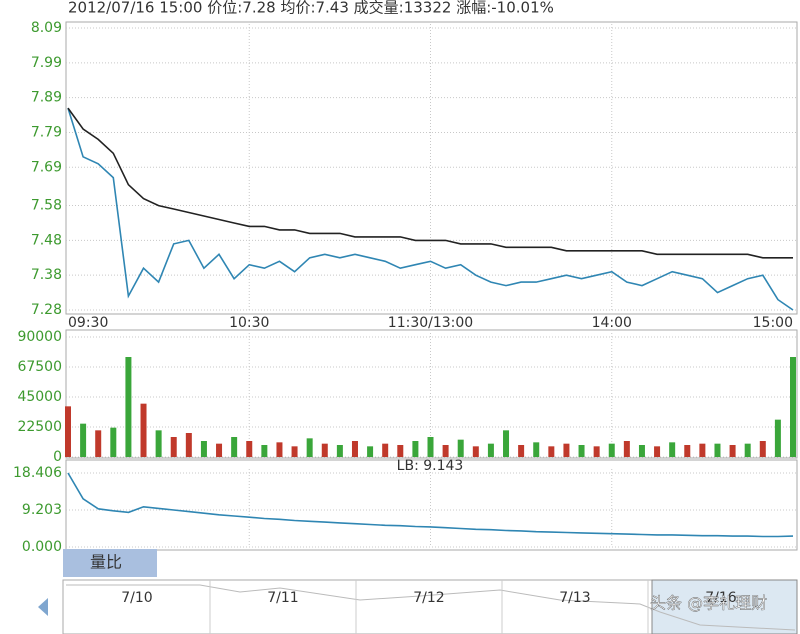 This screenshot has height=634, width=800. I want to click on y-tick-label: 7.99, so click(46, 63).